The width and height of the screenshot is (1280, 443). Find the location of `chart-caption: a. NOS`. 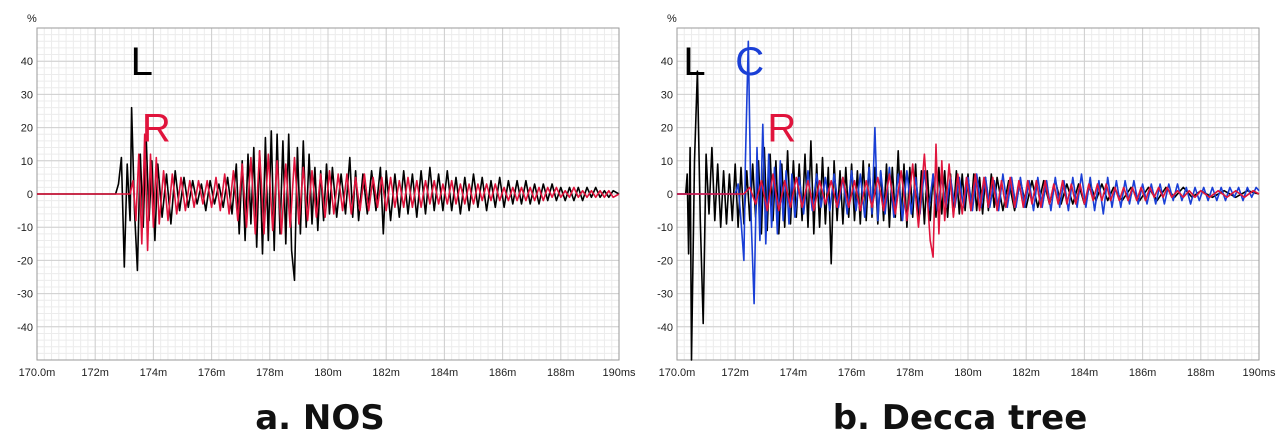

chart-caption: a. NOS is located at coordinates (320, 418).